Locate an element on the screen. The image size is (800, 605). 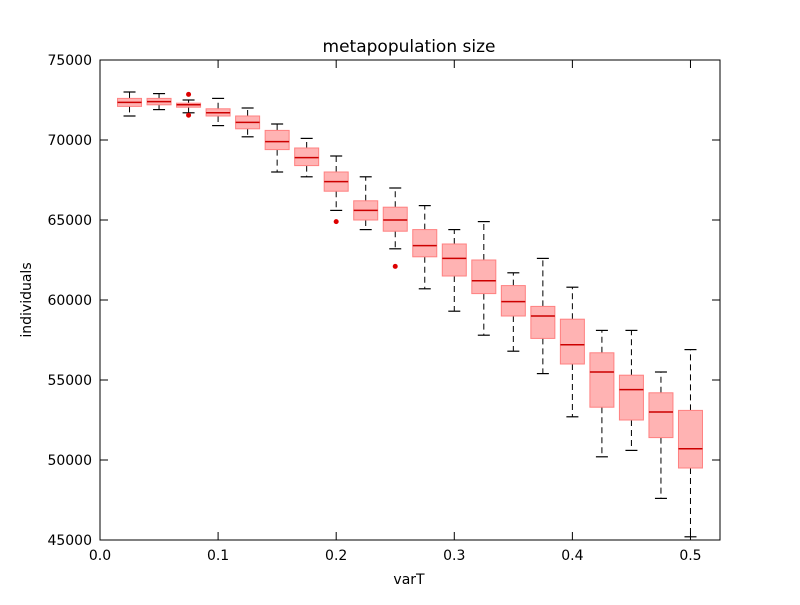
y-tick-label: 70000 is located at coordinates (69, 141).